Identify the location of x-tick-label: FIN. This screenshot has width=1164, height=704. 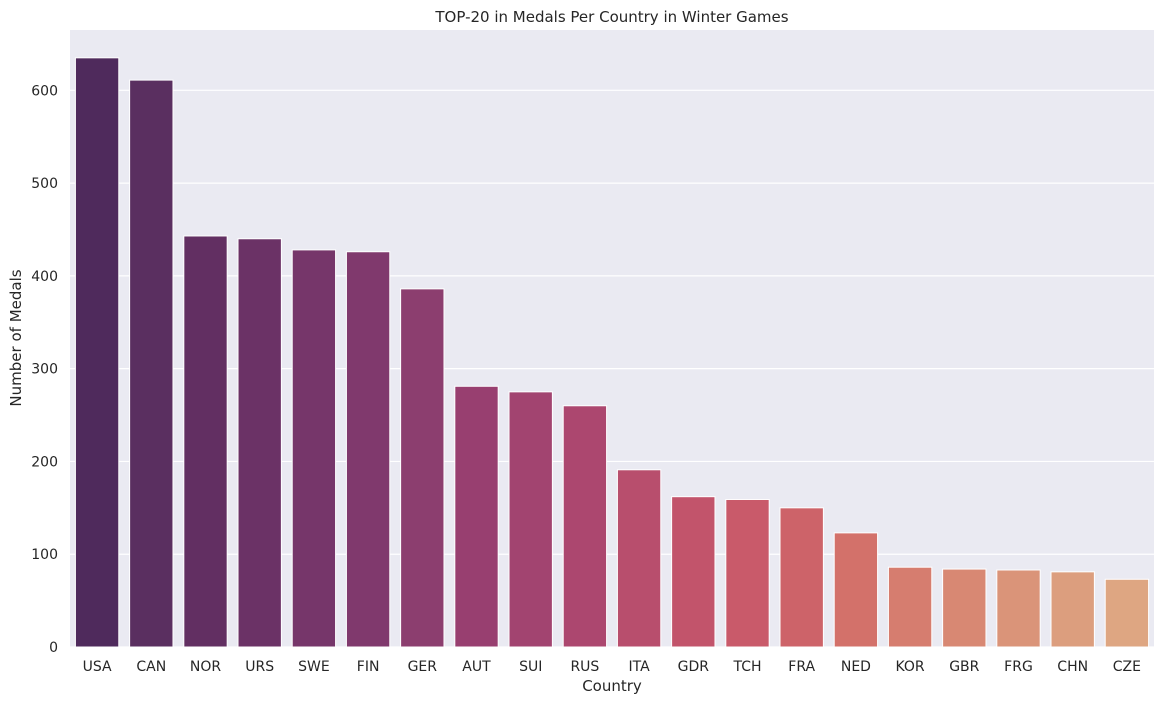
(368, 667).